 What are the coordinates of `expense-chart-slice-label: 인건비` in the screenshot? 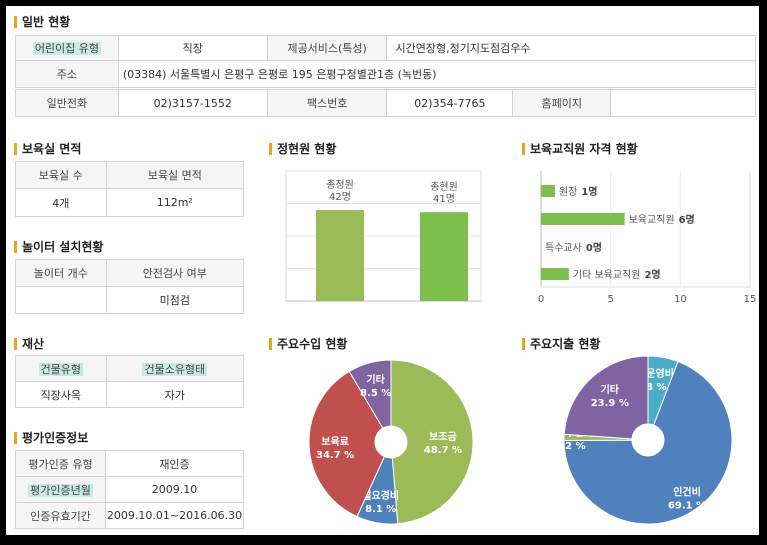 It's located at (687, 492).